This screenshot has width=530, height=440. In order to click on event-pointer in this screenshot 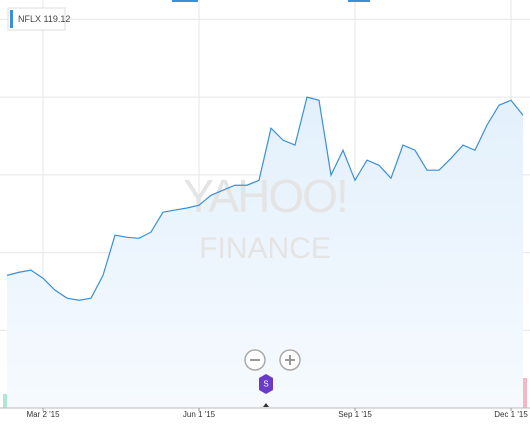, I will do `click(266, 405)`.